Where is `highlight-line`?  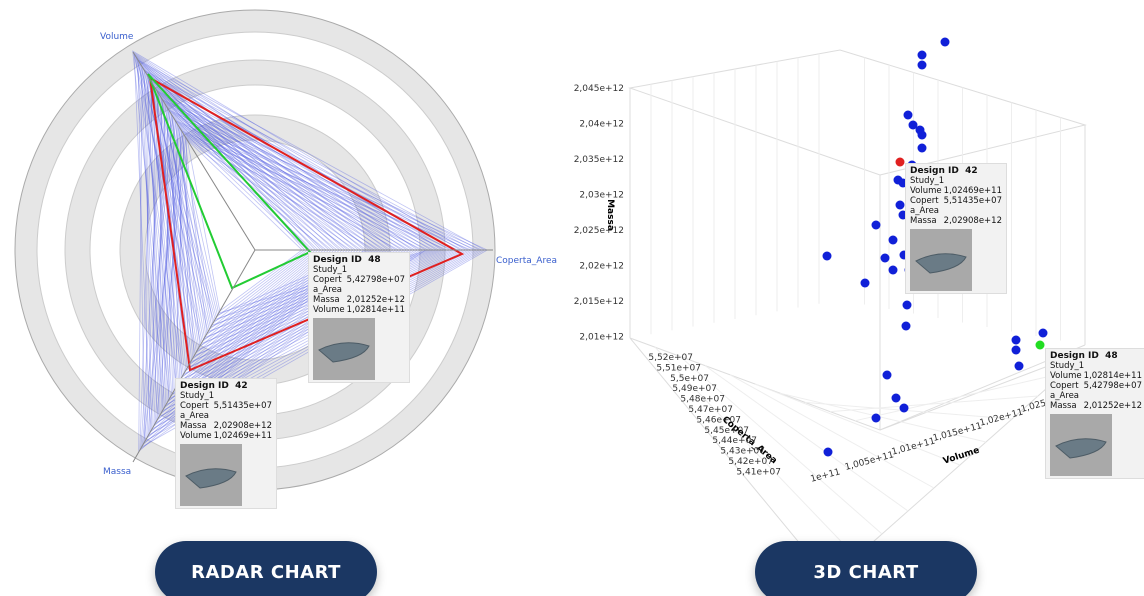
highlight-line is located at coordinates (229, 181).